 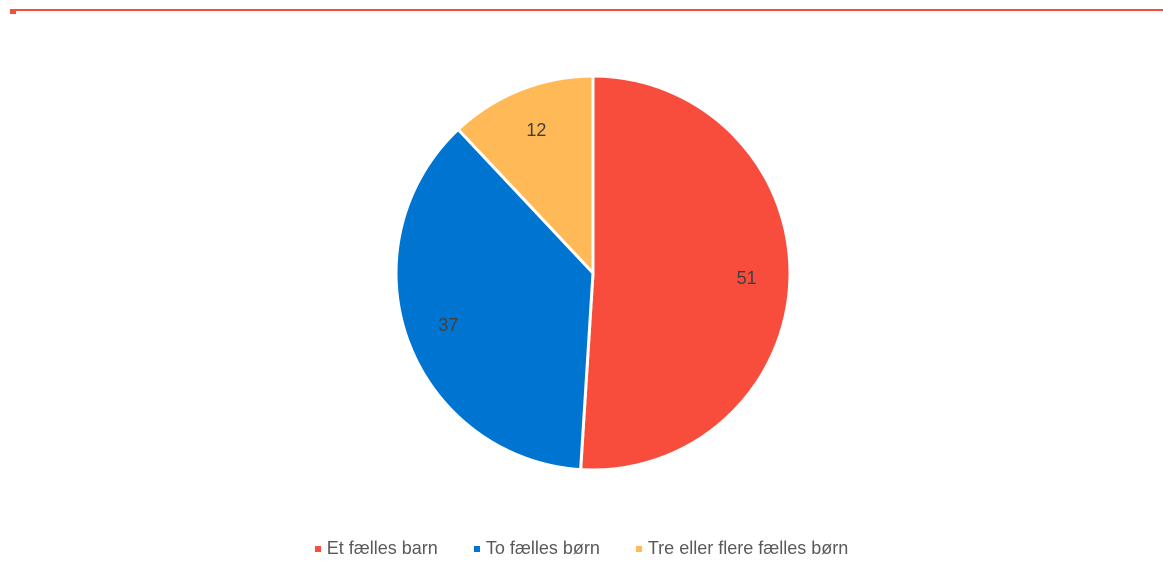 What do you see at coordinates (638, 548) in the screenshot?
I see `legend-swatch-tre-eller-flere` at bounding box center [638, 548].